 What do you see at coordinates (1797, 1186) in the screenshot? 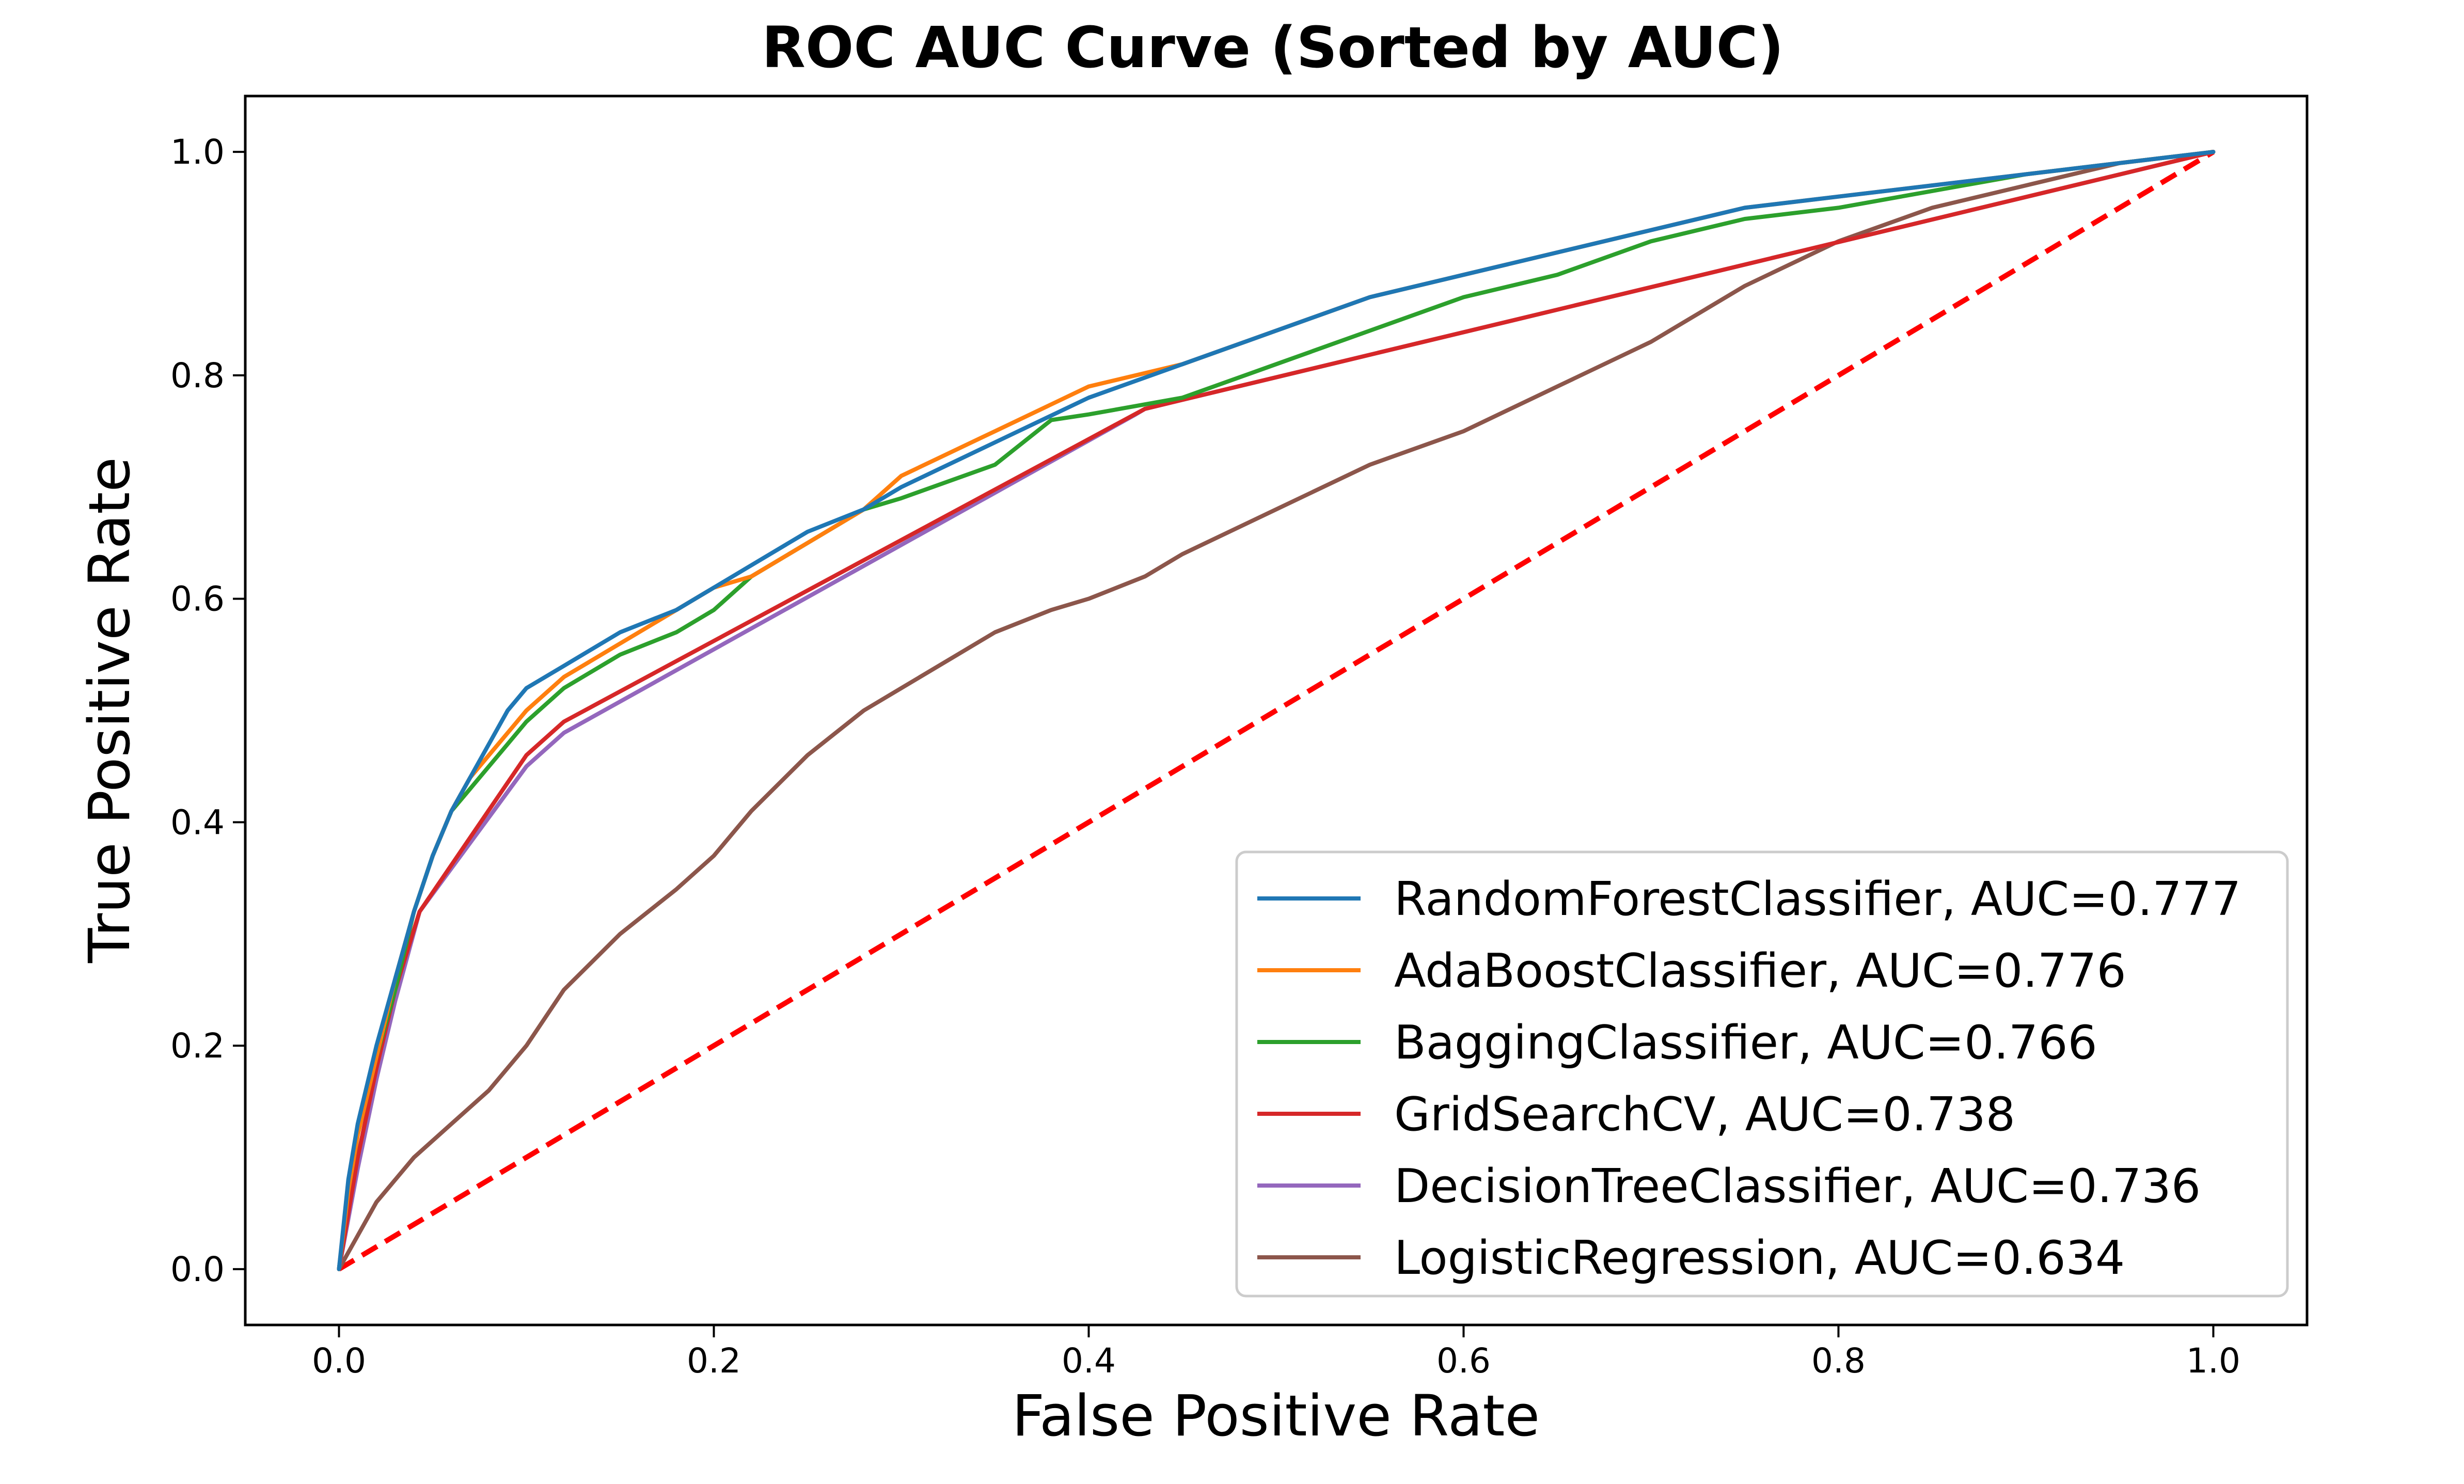
I see `legend-label: DecisionTreeClassifier, AUC=0.736` at bounding box center [1797, 1186].